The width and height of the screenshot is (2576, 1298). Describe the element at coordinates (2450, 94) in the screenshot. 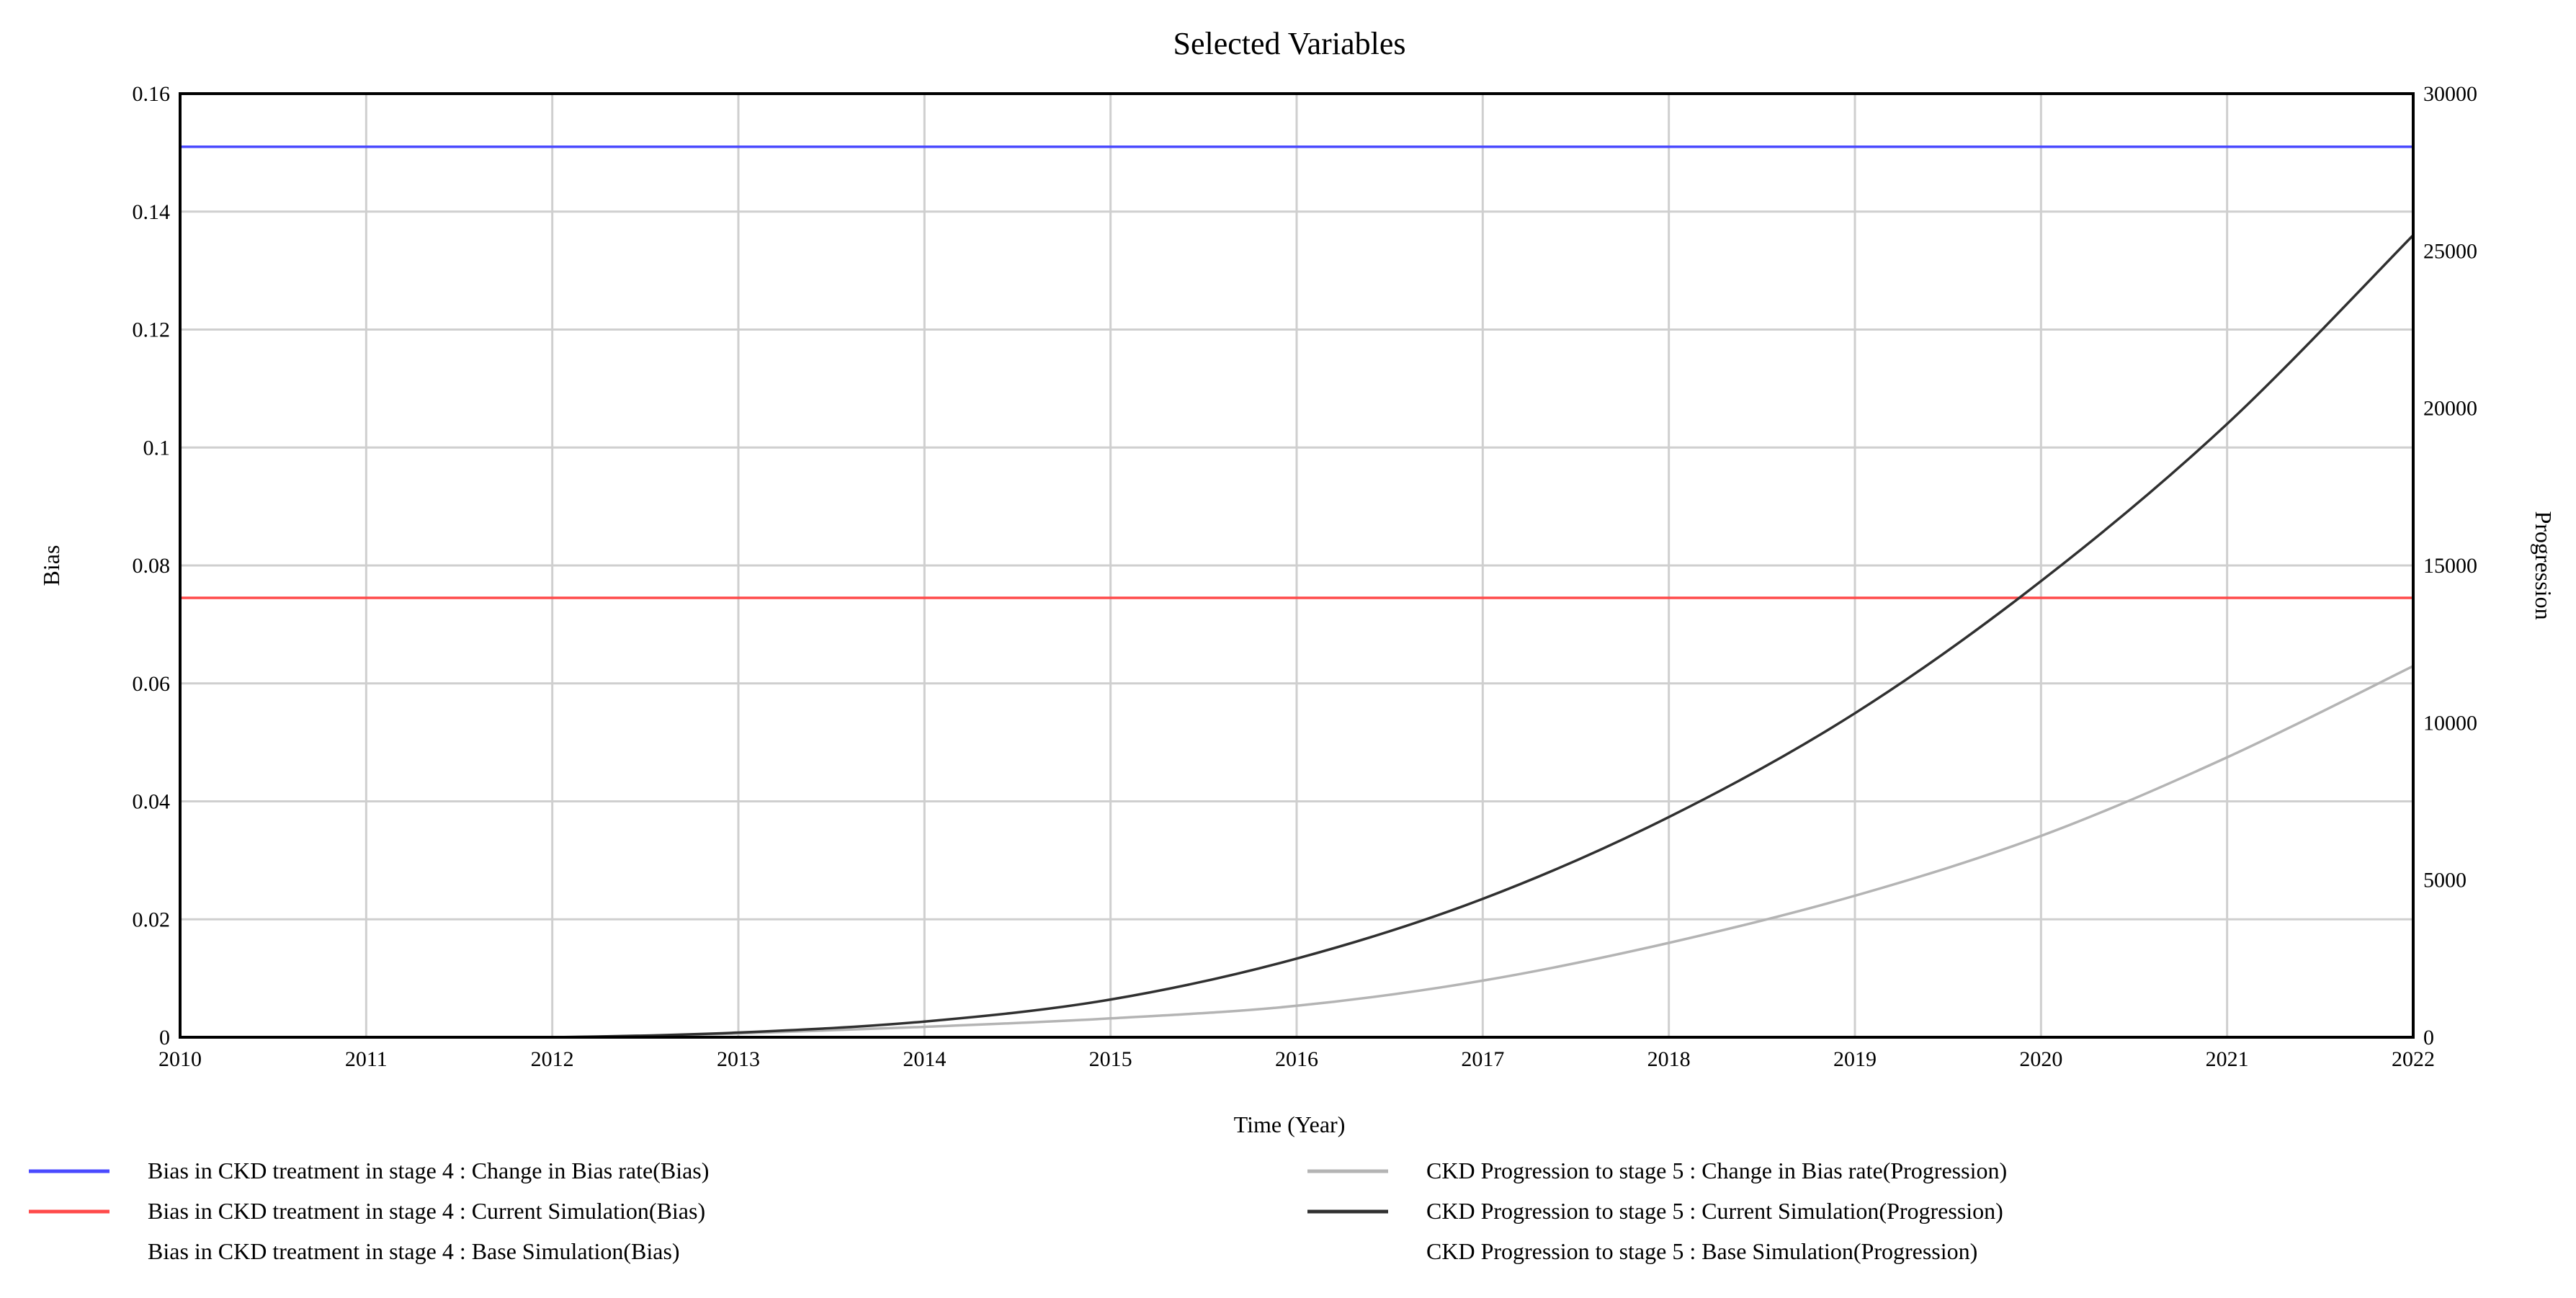

I see `y-right-tick-label: 30000` at that location.